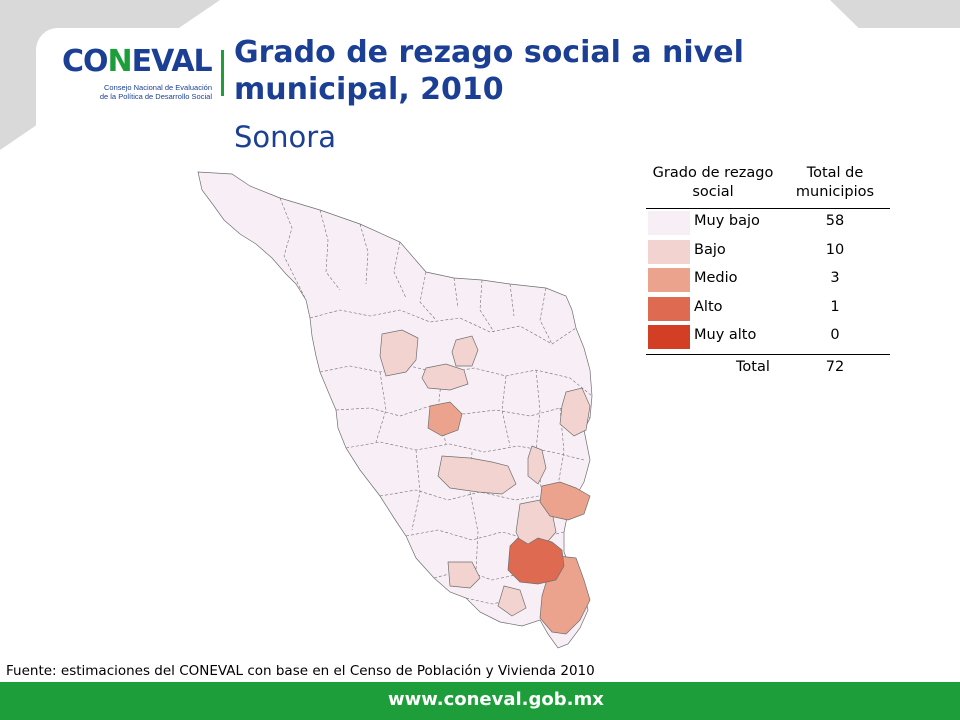 This screenshot has width=960, height=720. What do you see at coordinates (835, 249) in the screenshot?
I see `legend-count: 10` at bounding box center [835, 249].